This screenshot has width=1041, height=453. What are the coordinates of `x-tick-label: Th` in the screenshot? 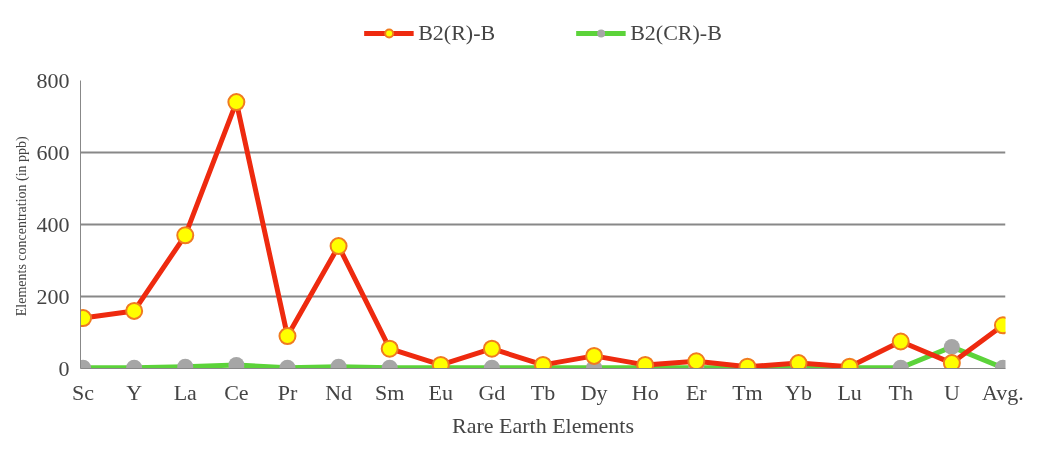 It's located at (900, 392).